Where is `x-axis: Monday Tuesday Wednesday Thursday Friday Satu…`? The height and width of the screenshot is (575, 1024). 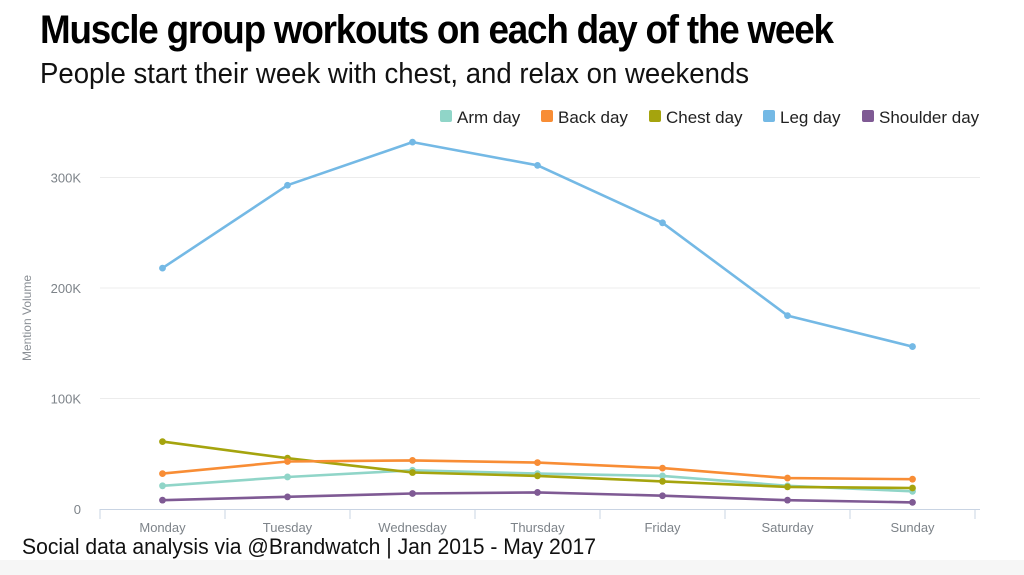
x-axis: Monday Tuesday Wednesday Thursday Friday Satu… is located at coordinates (539, 522).